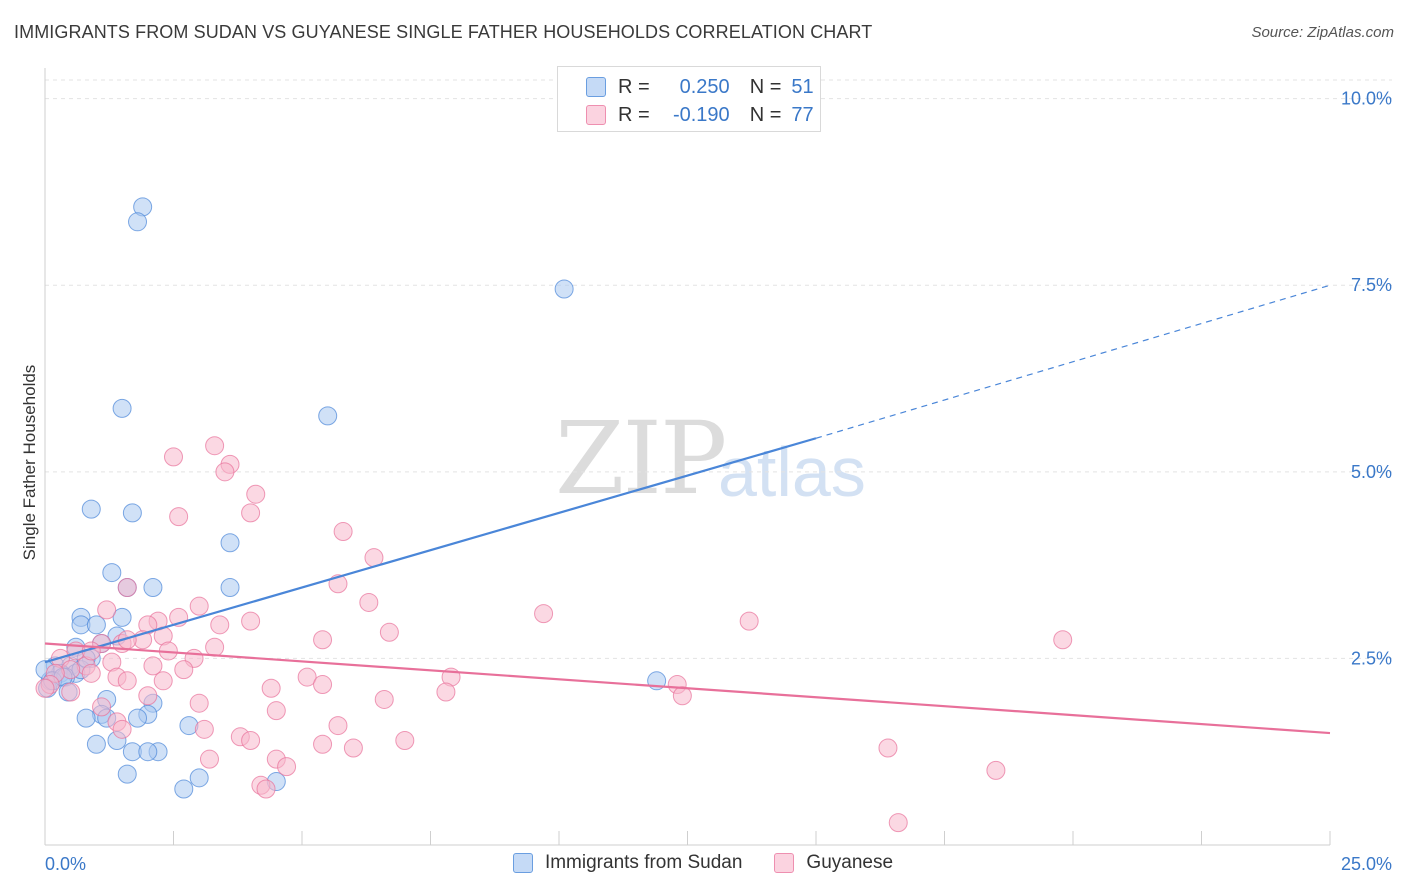 The height and width of the screenshot is (892, 1406). I want to click on legend-r-value: 0.250, so click(704, 86).